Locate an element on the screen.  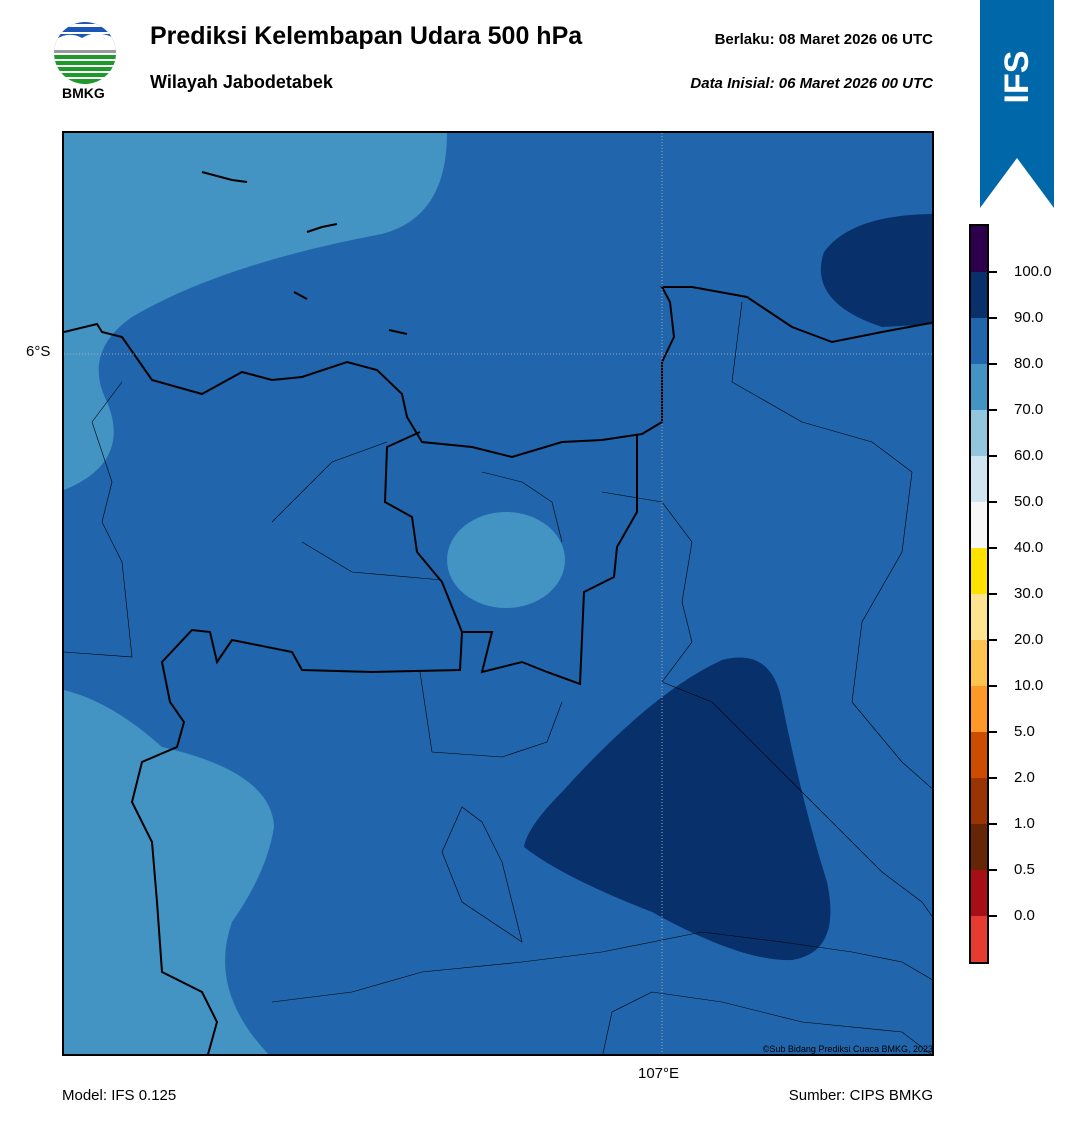
model-ribbon-label: IFS is located at coordinates (1016, 77).